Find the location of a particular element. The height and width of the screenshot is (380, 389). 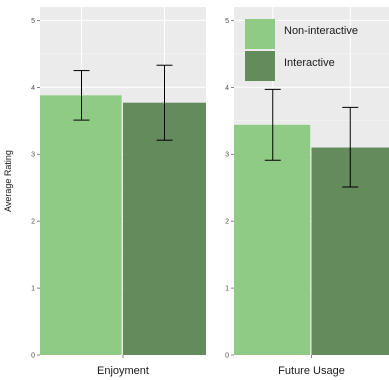

bar-interactive is located at coordinates (164, 228).